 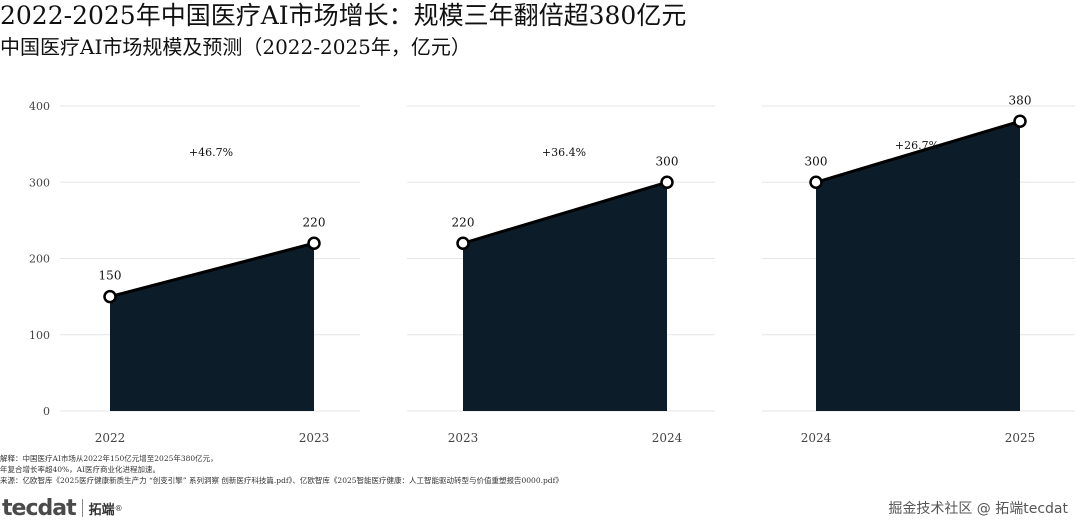 What do you see at coordinates (110, 276) in the screenshot?
I see `data-label: 150` at bounding box center [110, 276].